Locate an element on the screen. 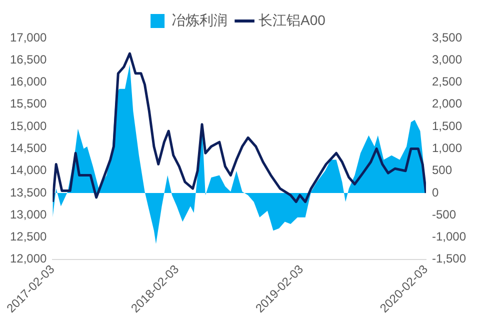  y-tick-label: 14,000 is located at coordinates (29, 170).